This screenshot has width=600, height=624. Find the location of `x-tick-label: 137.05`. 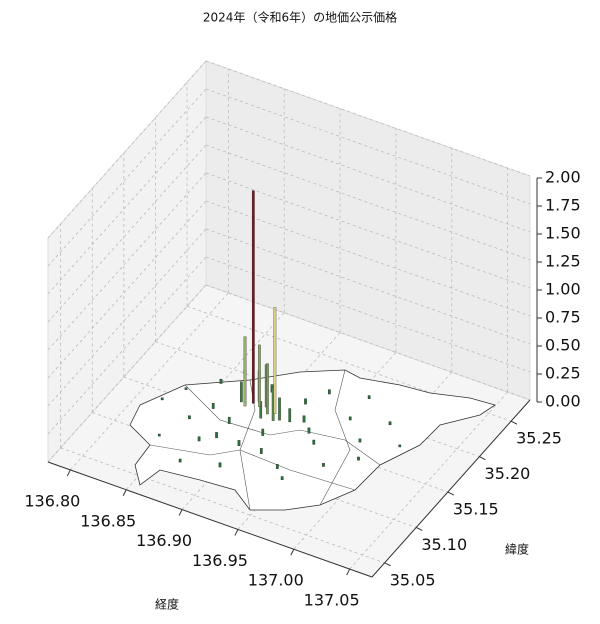

x-tick-label: 137.05 is located at coordinates (332, 600).